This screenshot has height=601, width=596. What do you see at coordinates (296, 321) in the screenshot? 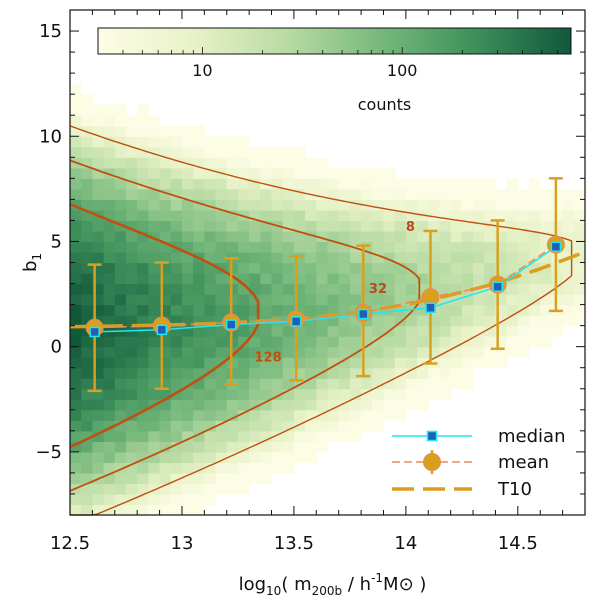
I see `median-point` at bounding box center [296, 321].